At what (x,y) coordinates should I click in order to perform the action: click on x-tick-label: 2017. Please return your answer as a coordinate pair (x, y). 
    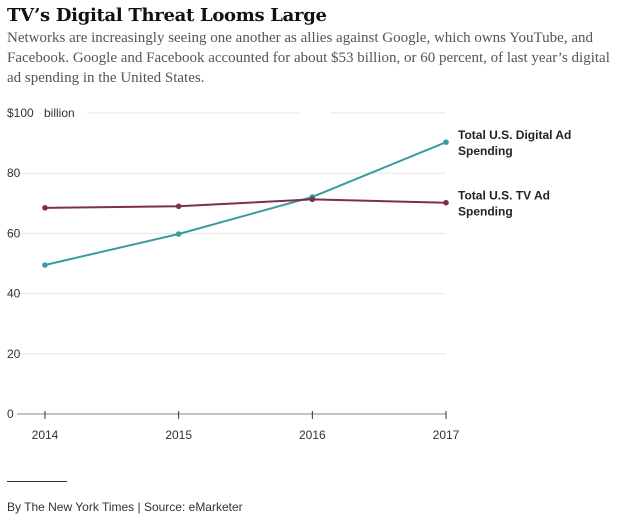
    Looking at the image, I should click on (446, 435).